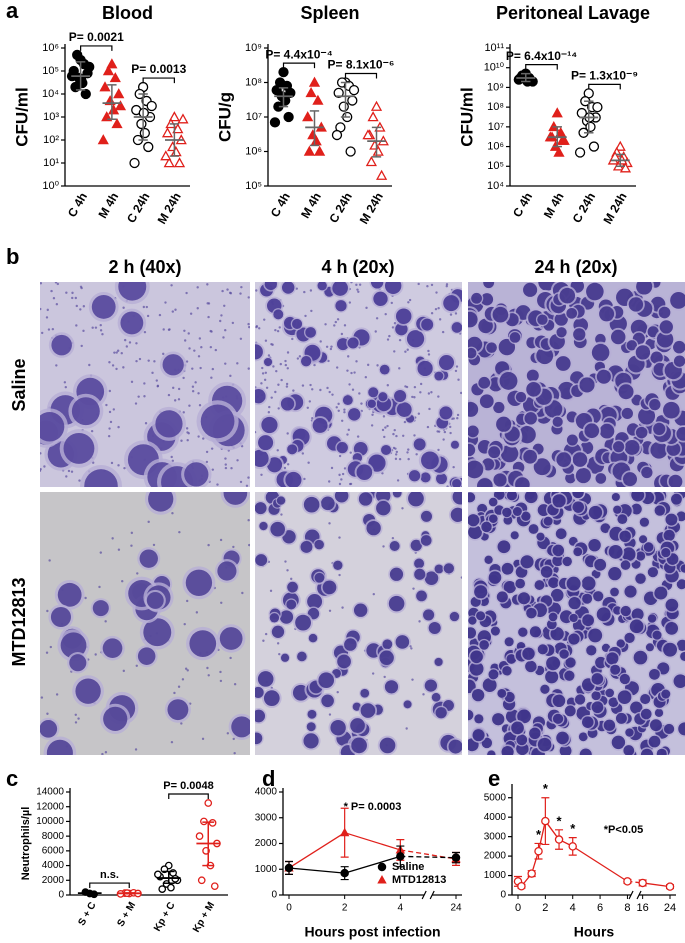 The height and width of the screenshot is (943, 685). Describe the element at coordinates (494, 48) in the screenshot. I see `y-tick-label: 10¹¹` at that location.